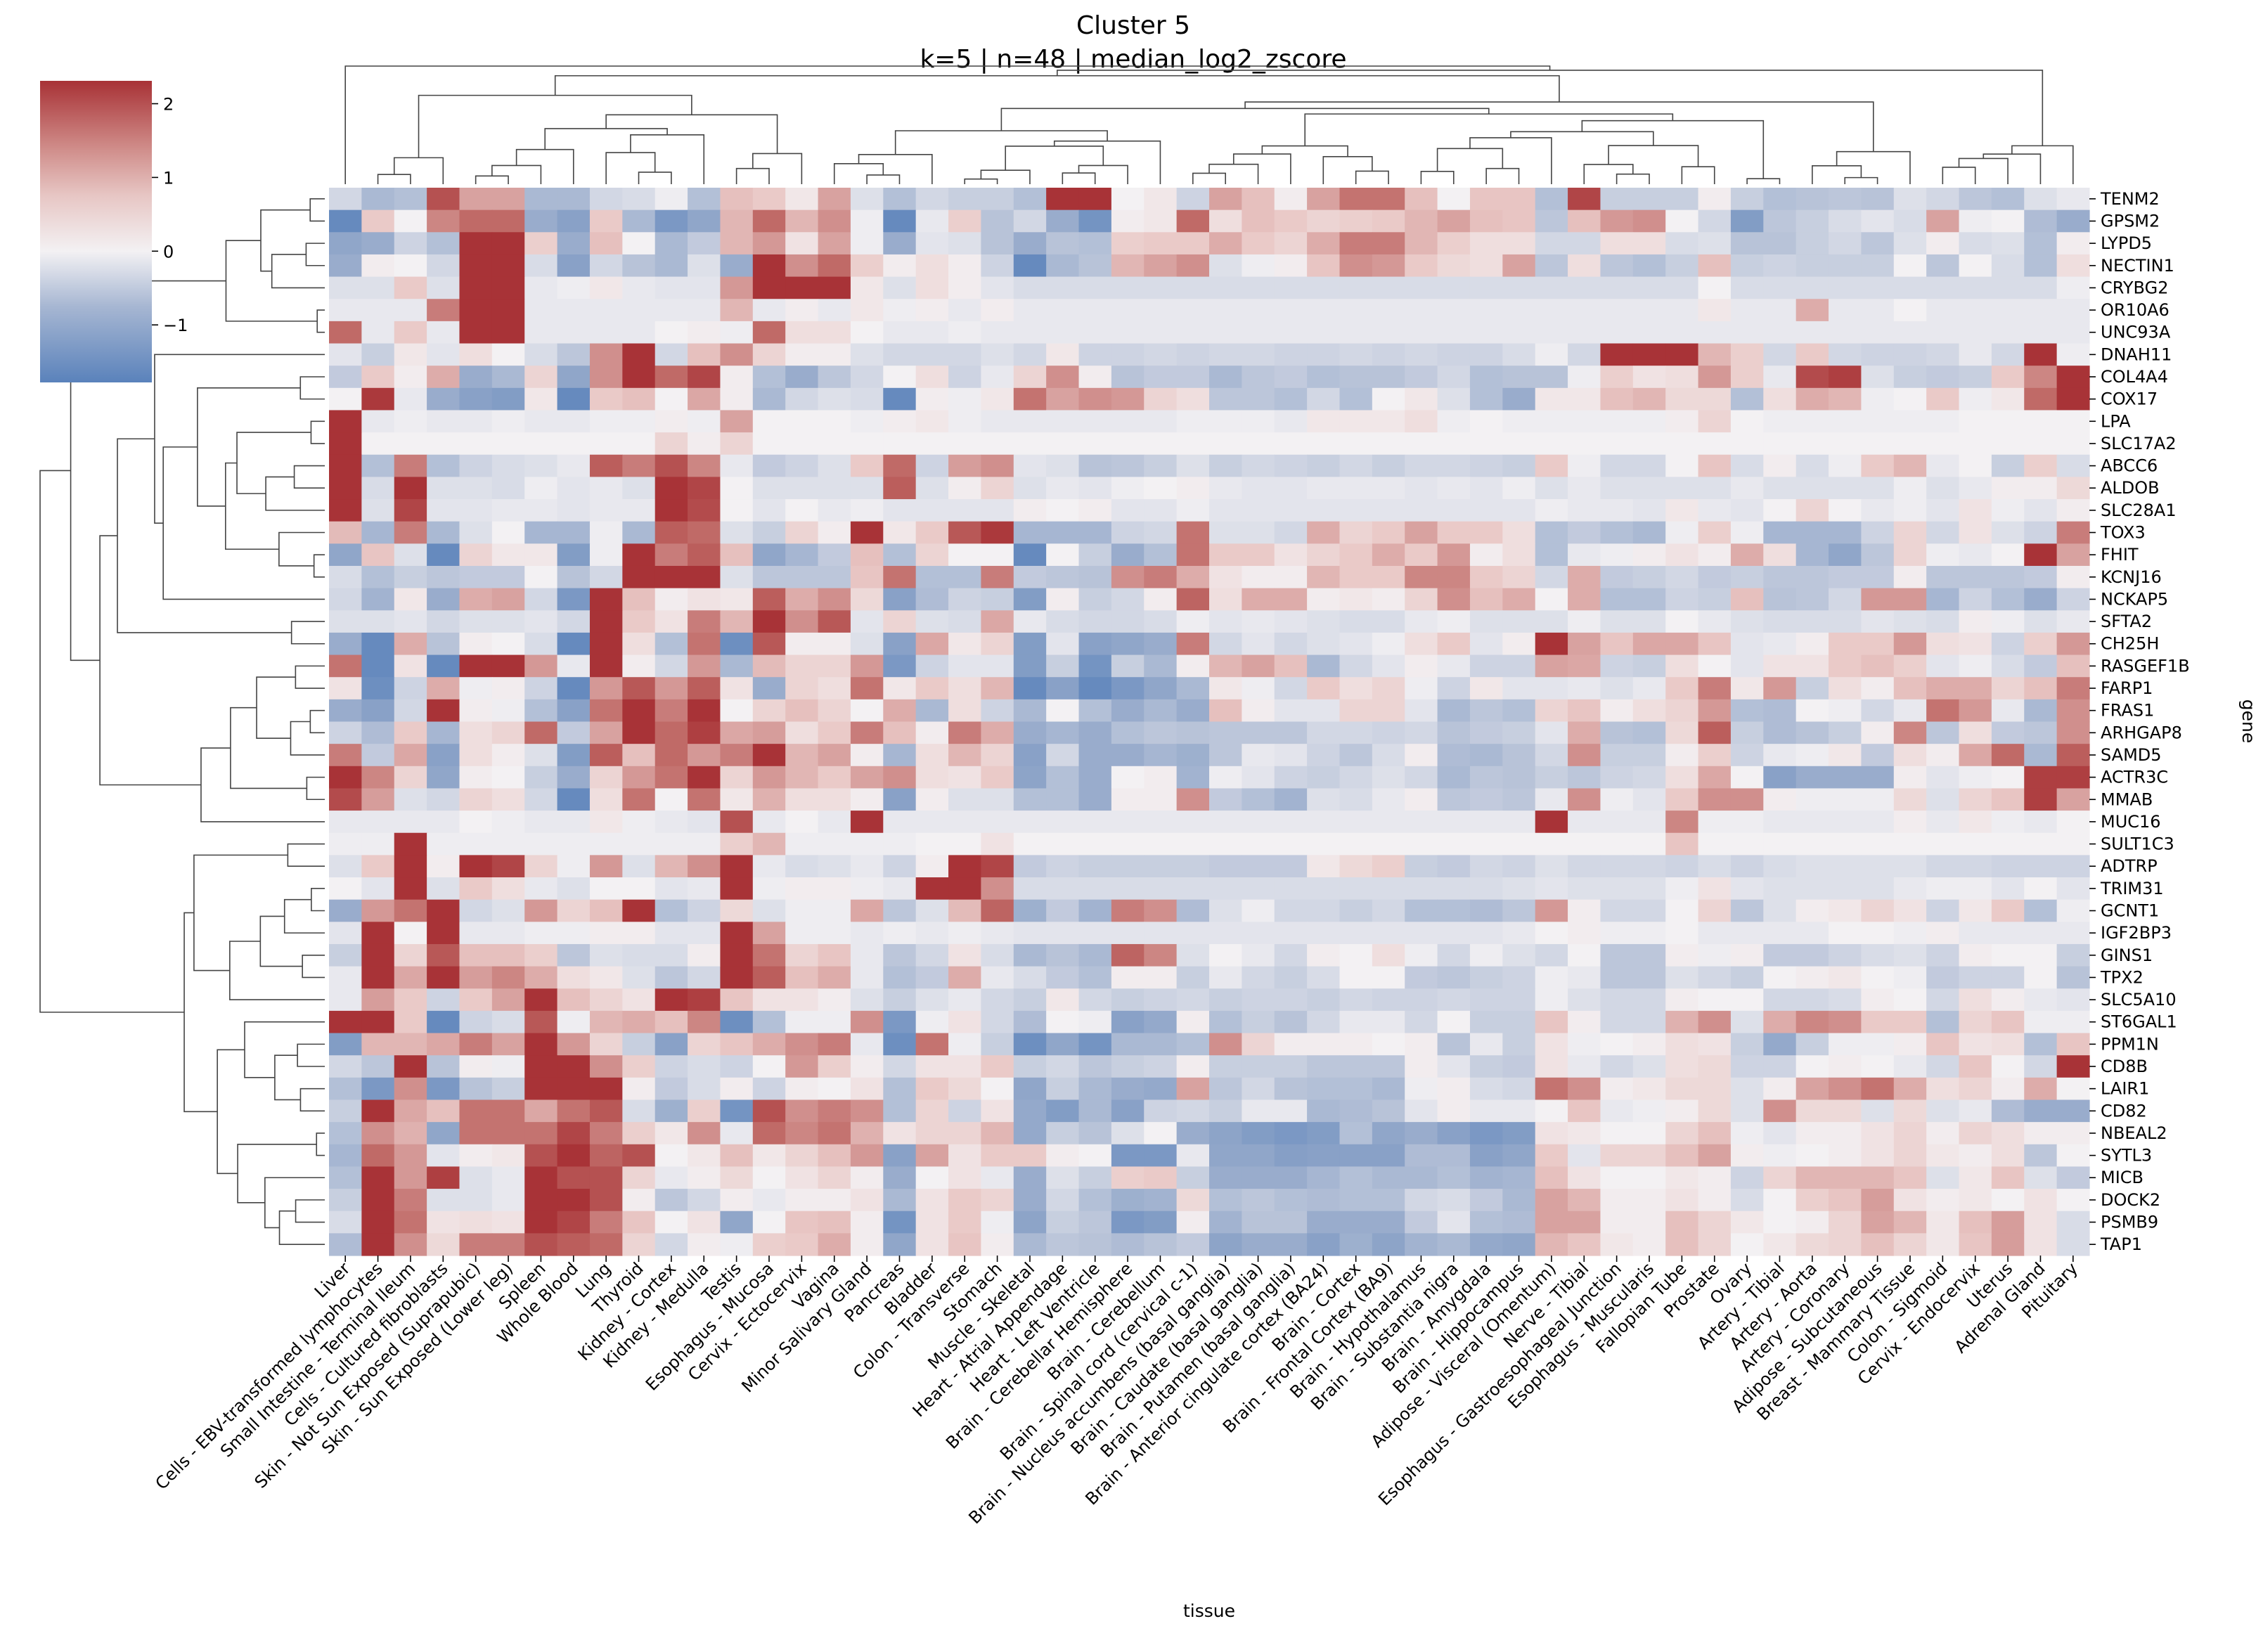 This screenshot has width=2263, height=1652. What do you see at coordinates (367, 1375) in the screenshot?
I see `column-label: Skin - Not Sun Exposed (Suprapubic)` at bounding box center [367, 1375].